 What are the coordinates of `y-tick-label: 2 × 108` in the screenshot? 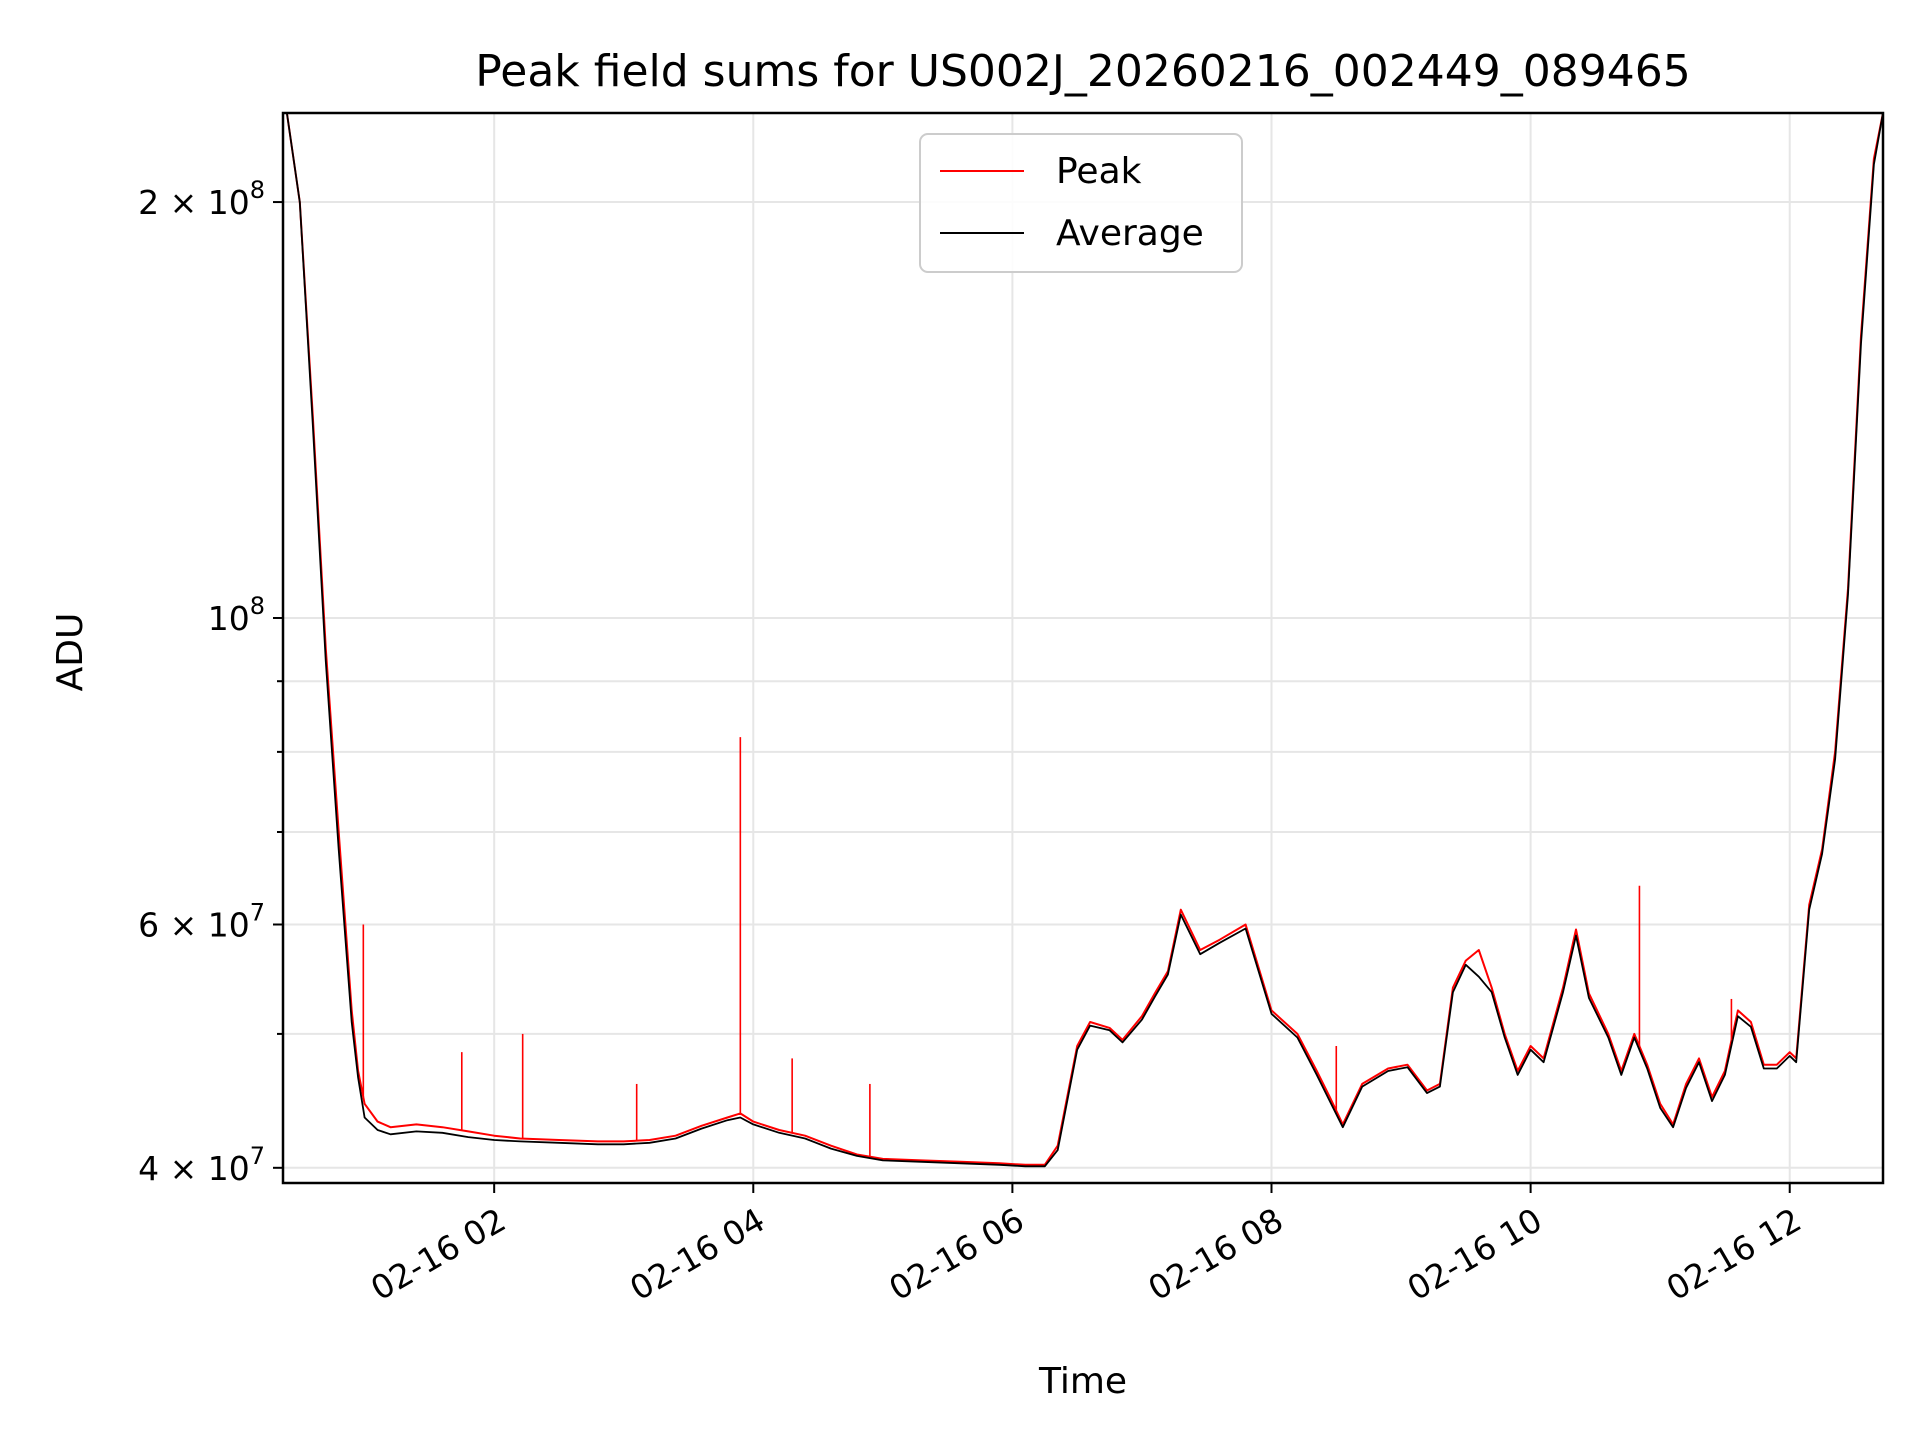 It's located at (201, 199).